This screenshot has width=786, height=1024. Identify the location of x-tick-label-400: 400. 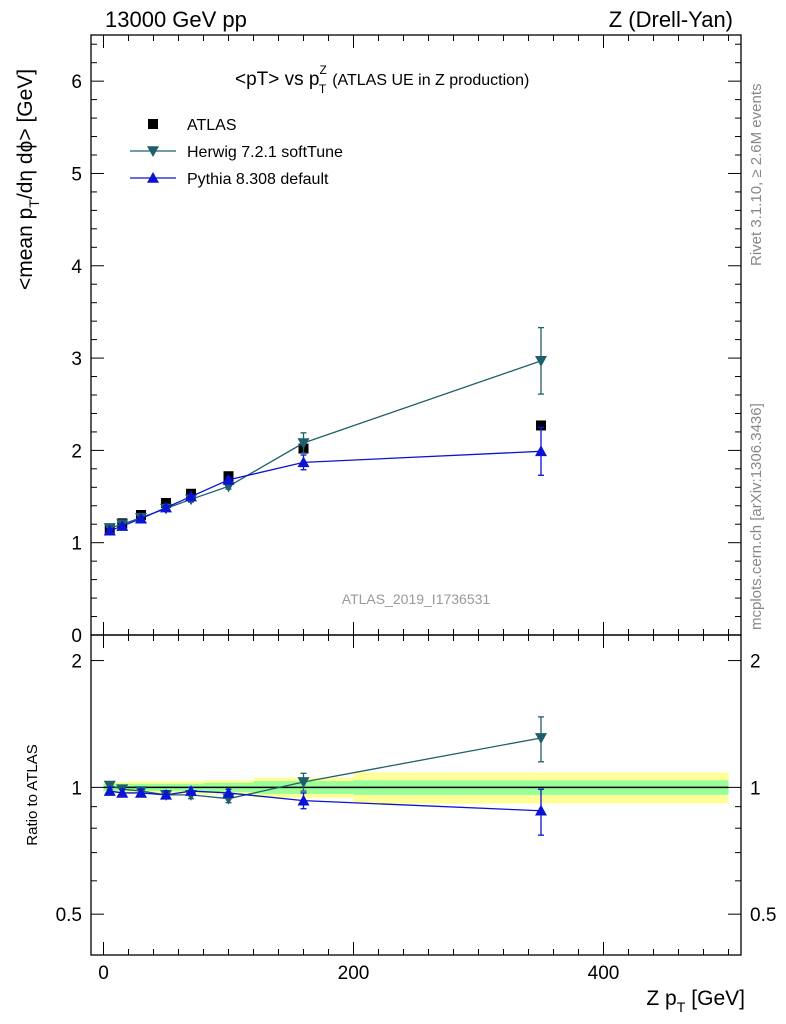
(604, 973).